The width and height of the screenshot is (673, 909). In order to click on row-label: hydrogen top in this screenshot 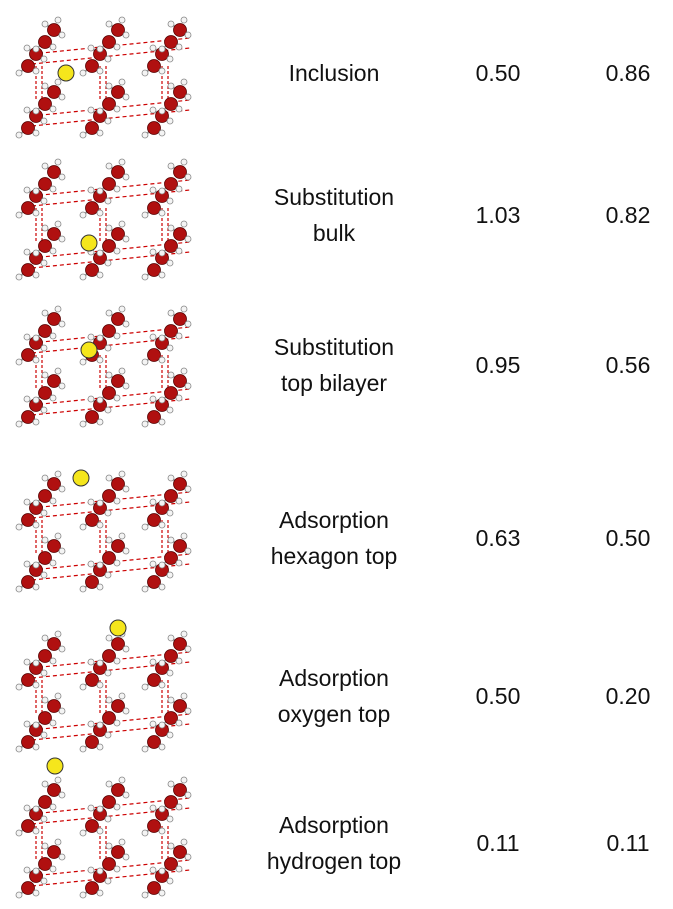, I will do `click(334, 861)`.